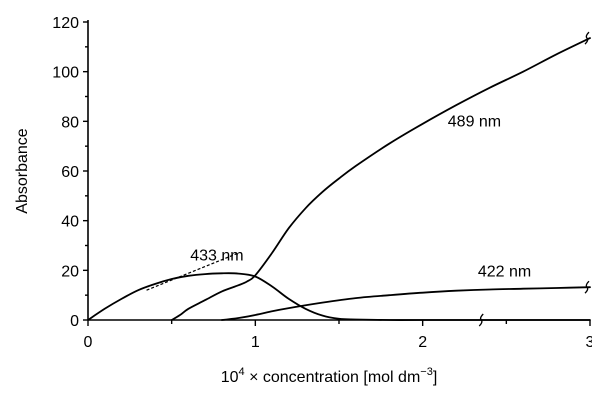 The image size is (592, 394). Describe the element at coordinates (70, 271) in the screenshot. I see `y-tick-label: 20` at that location.